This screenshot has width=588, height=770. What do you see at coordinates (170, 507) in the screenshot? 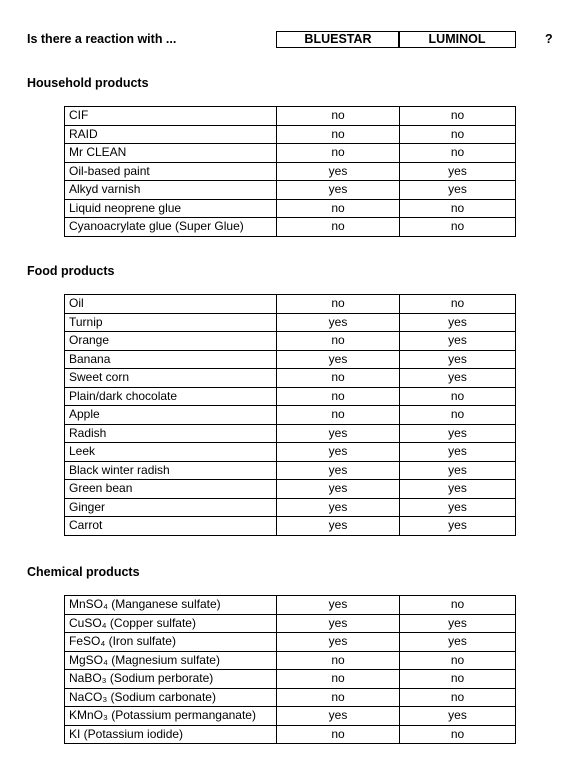
I see `item-name: Ginger` at bounding box center [170, 507].